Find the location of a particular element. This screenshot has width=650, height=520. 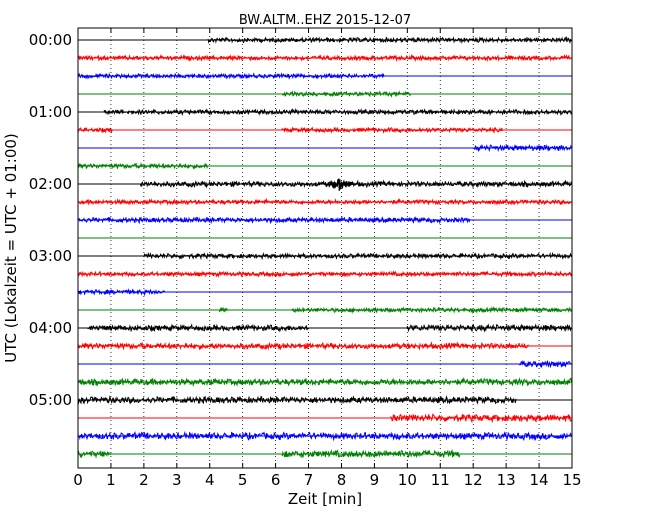

x-tick-label: 13 is located at coordinates (506, 480).